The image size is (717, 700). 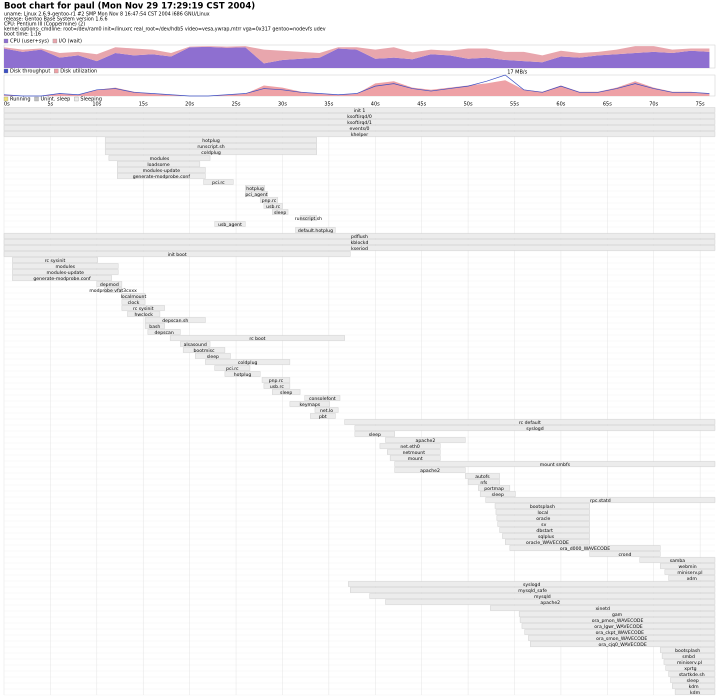 What do you see at coordinates (323, 417) in the screenshot?
I see `process-label: pbt` at bounding box center [323, 417].